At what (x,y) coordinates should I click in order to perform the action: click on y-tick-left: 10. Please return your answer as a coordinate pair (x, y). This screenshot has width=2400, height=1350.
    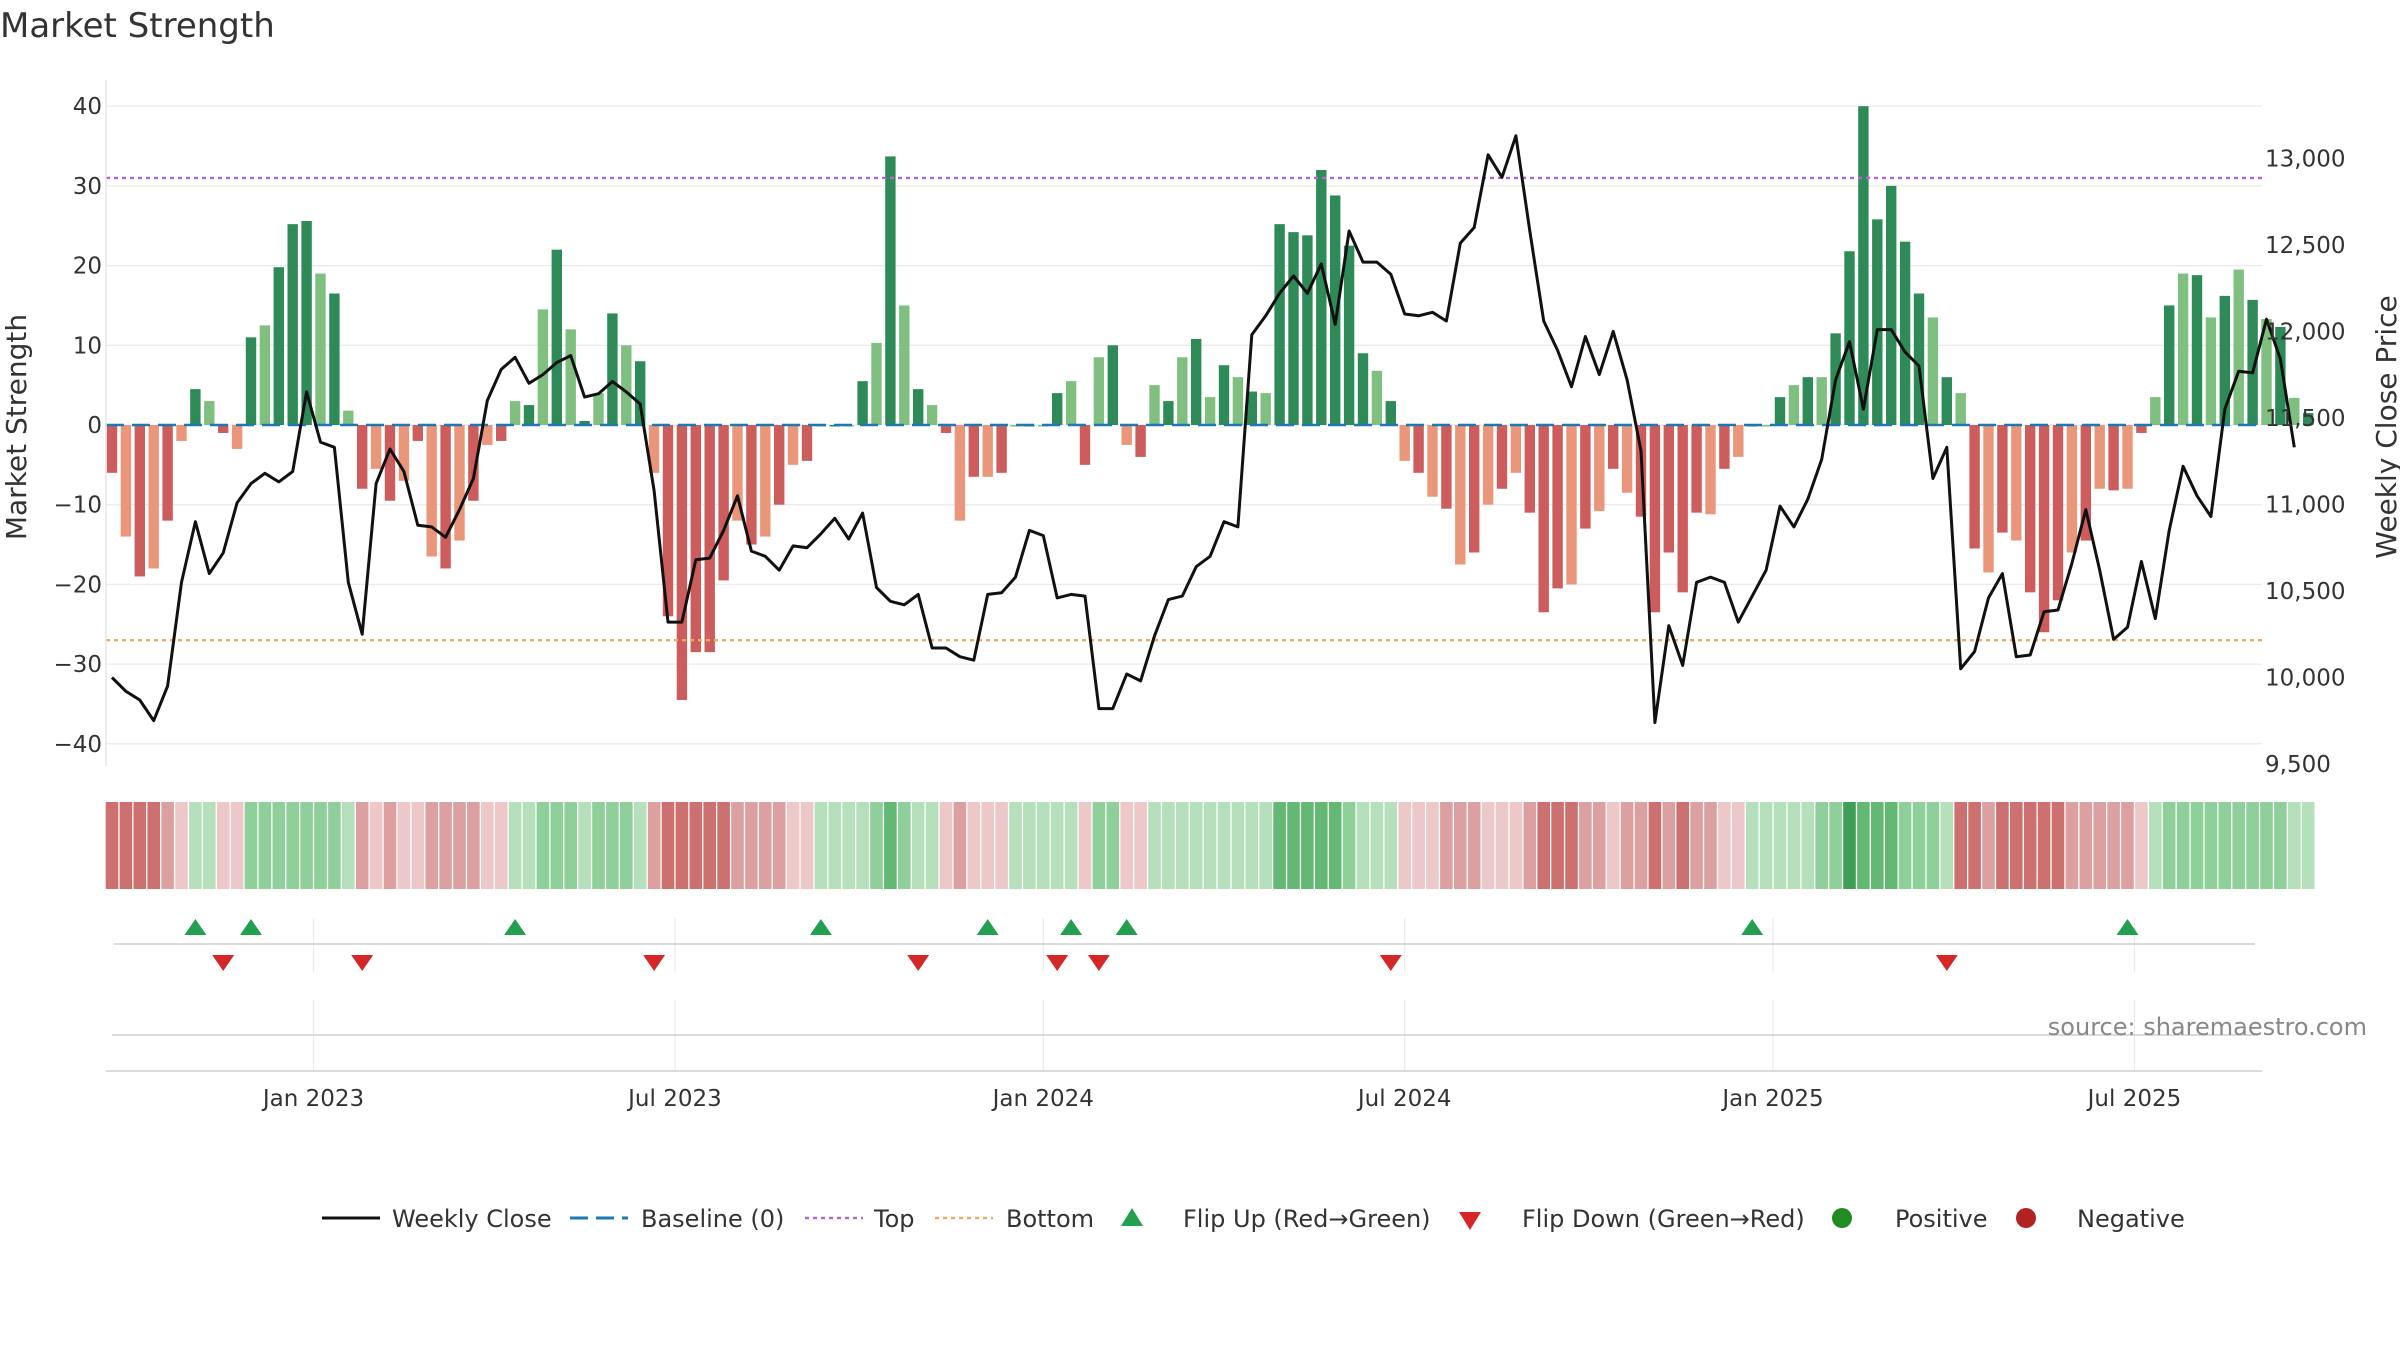
    Looking at the image, I should click on (87, 346).